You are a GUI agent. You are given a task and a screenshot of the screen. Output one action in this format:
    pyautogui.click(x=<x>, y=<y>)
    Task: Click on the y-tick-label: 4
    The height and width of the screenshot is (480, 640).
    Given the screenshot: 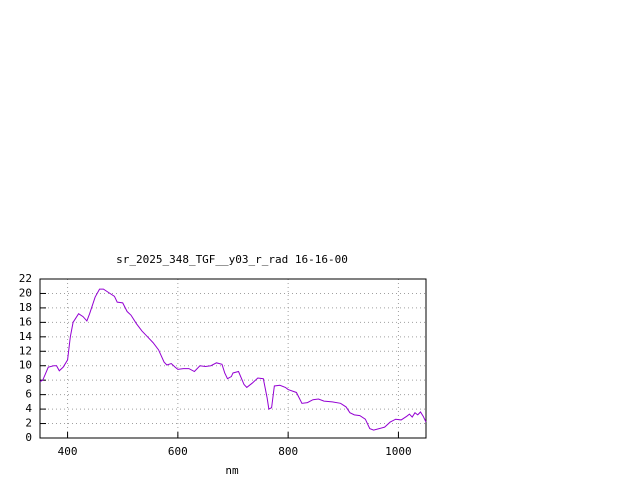 What is the action you would take?
    pyautogui.click(x=28, y=408)
    